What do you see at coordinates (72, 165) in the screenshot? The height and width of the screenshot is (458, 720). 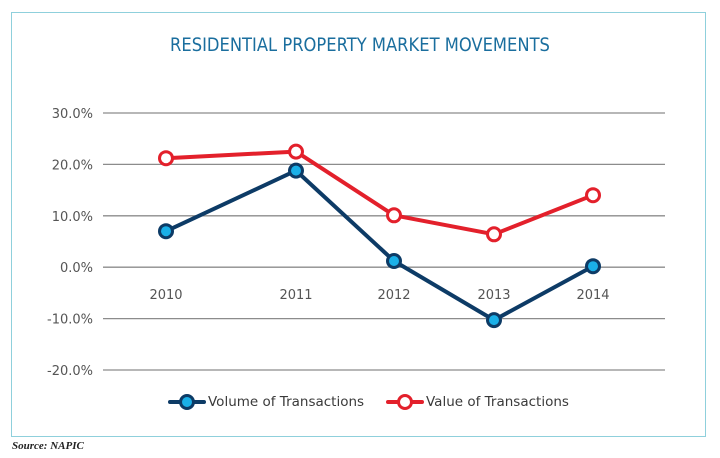 I see `y-tick-label: 20.0%` at bounding box center [72, 165].